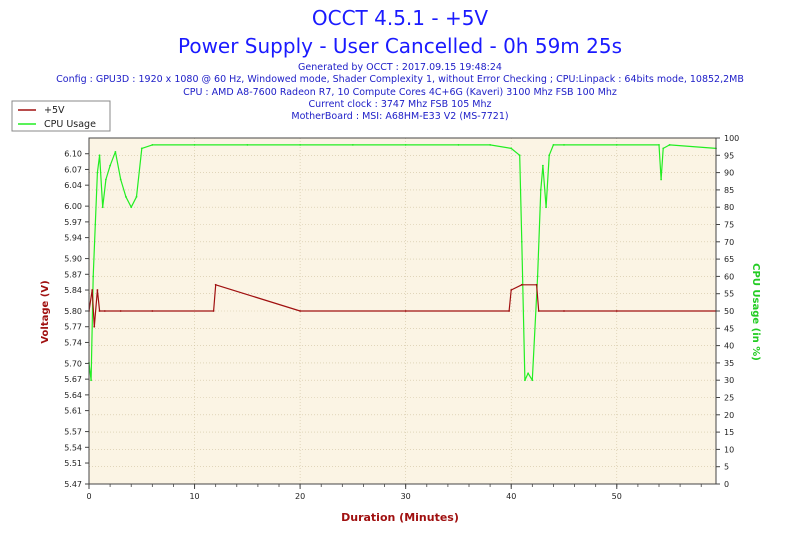  Describe the element at coordinates (729, 225) in the screenshot. I see `y-right-tick-label: 75` at that location.